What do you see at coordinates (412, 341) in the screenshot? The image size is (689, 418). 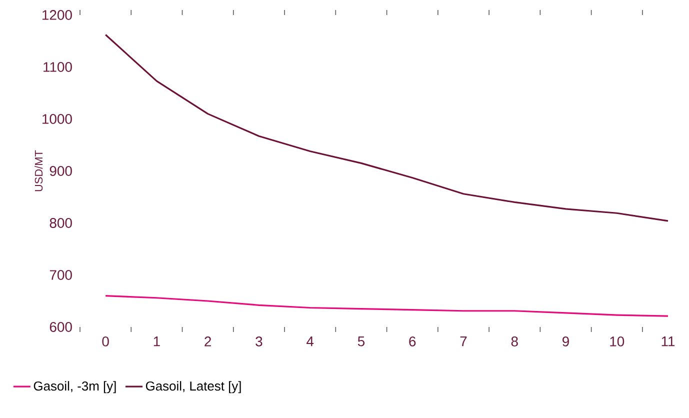 I see `x-tick-label: 6` at bounding box center [412, 341].